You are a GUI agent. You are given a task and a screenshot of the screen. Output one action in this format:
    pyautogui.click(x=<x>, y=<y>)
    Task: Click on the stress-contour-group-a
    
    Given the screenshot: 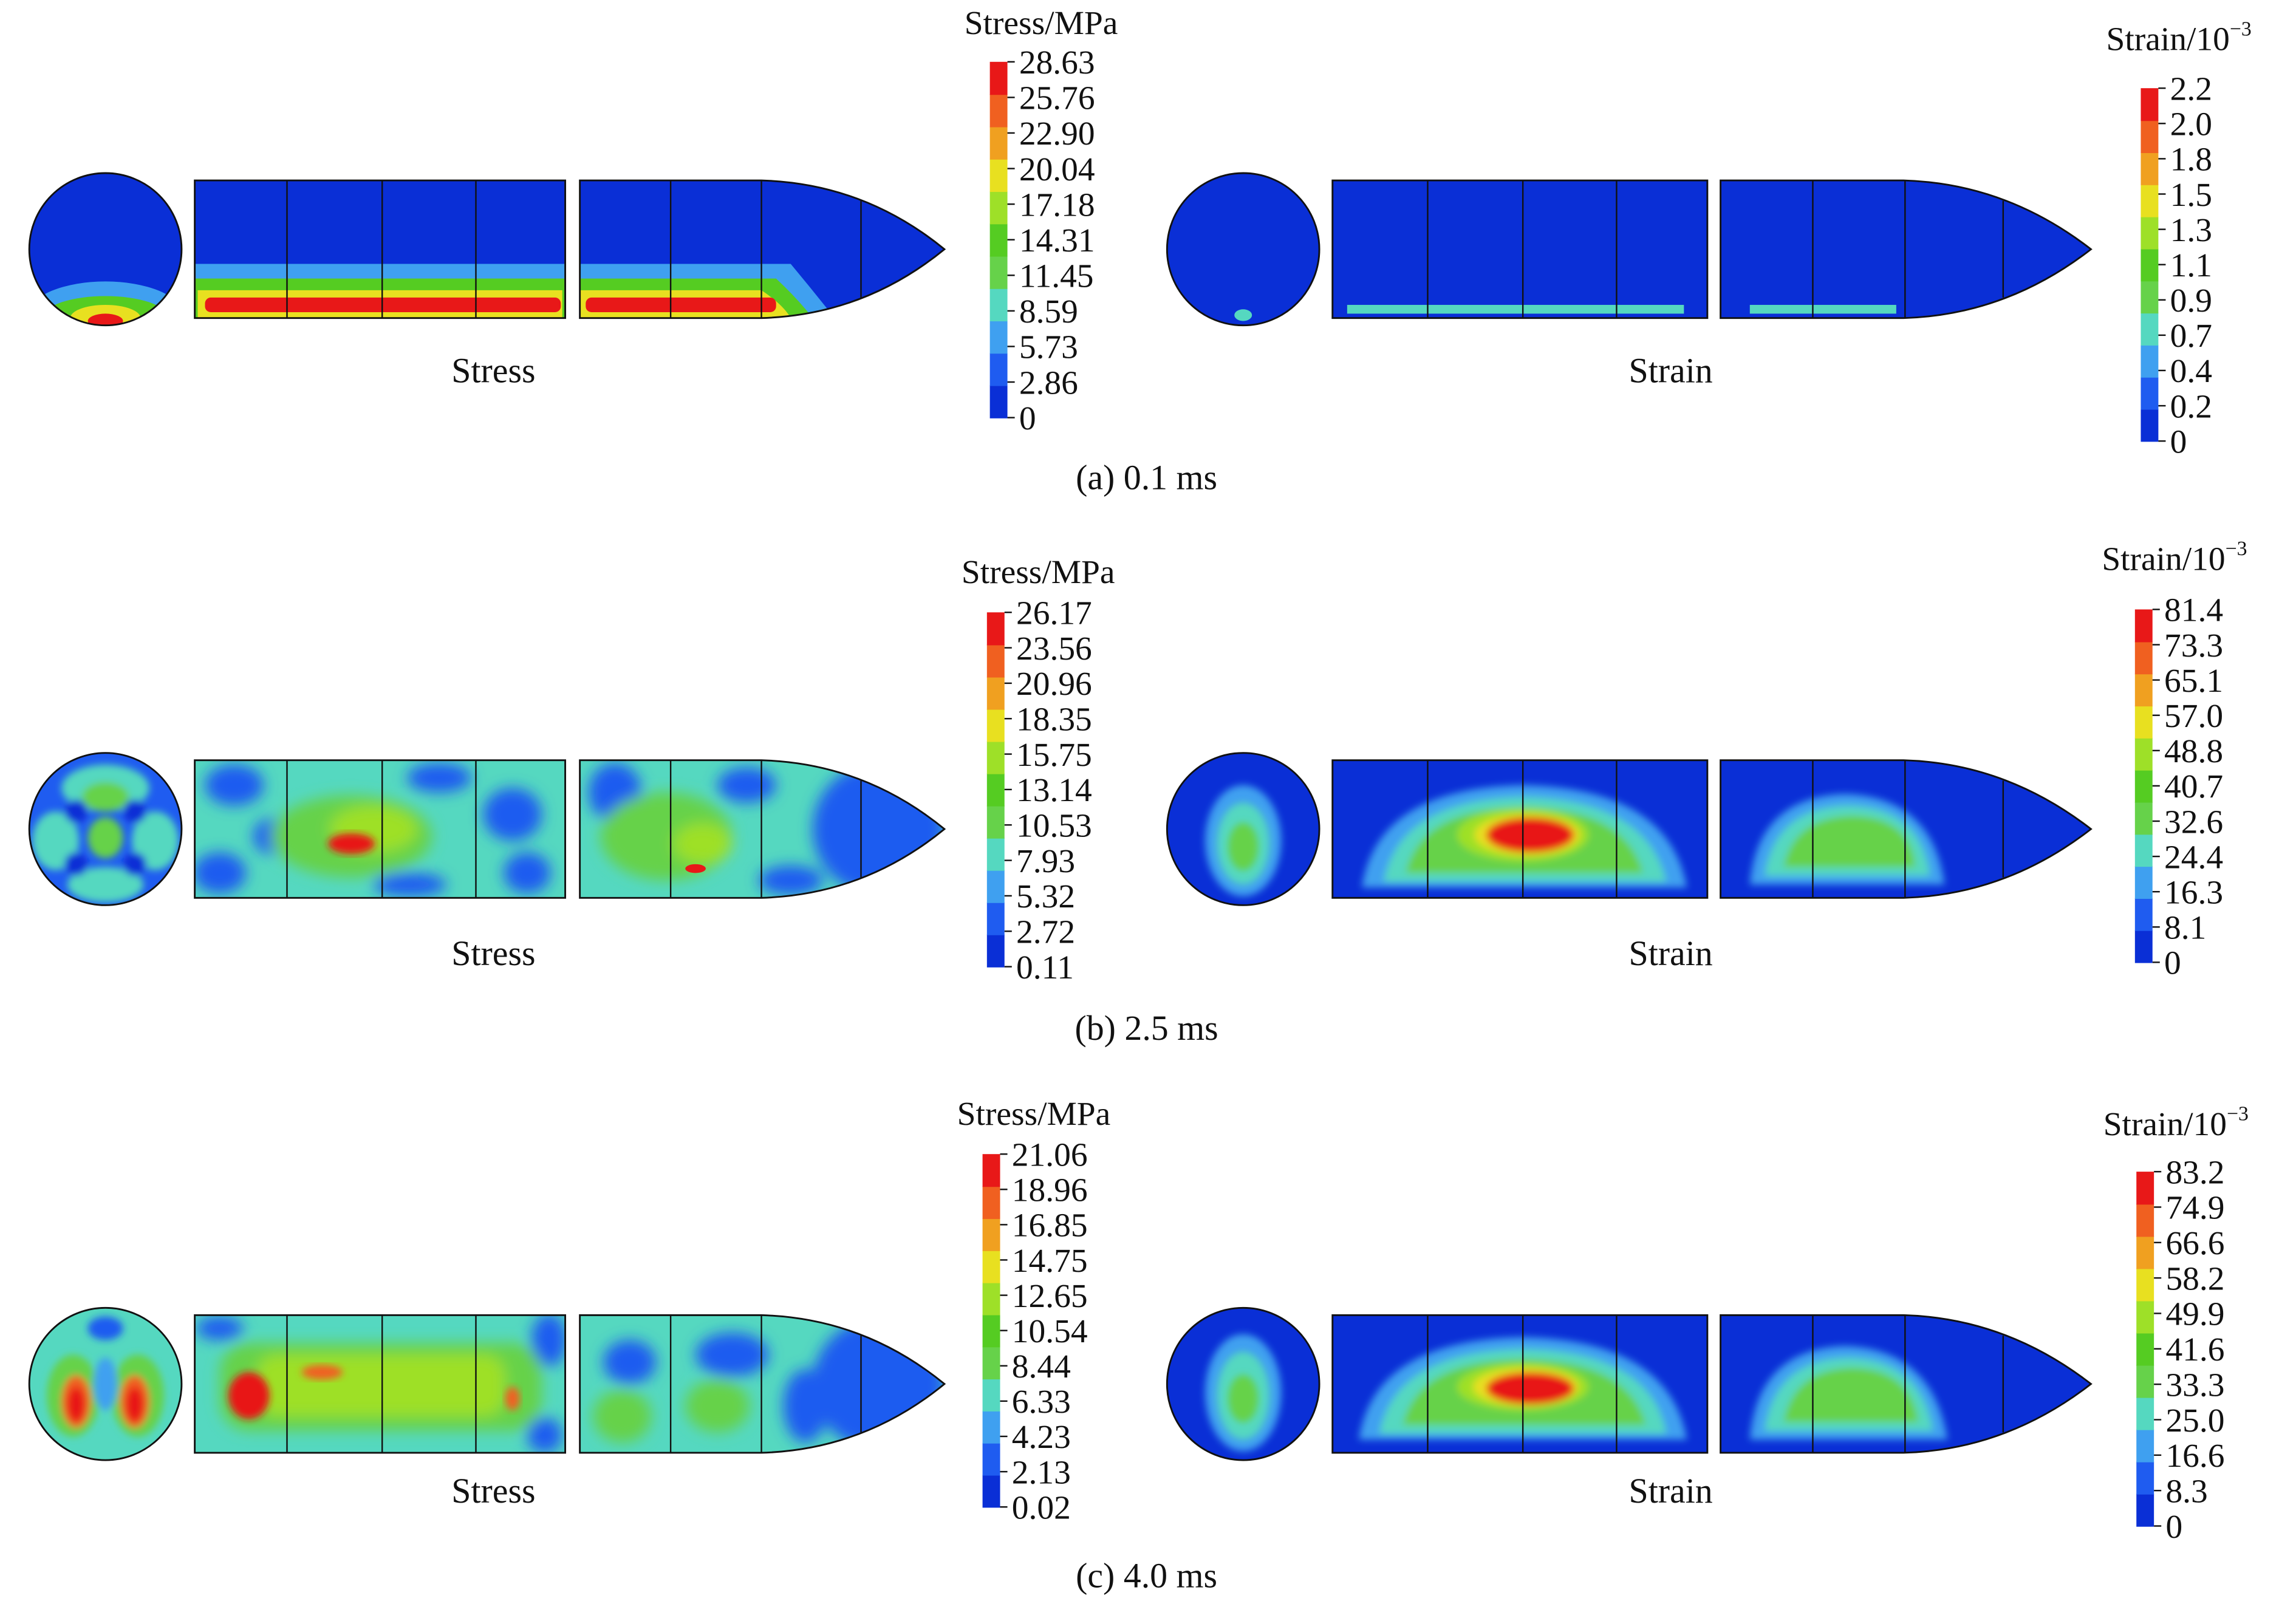 What is the action you would take?
    pyautogui.click(x=487, y=250)
    